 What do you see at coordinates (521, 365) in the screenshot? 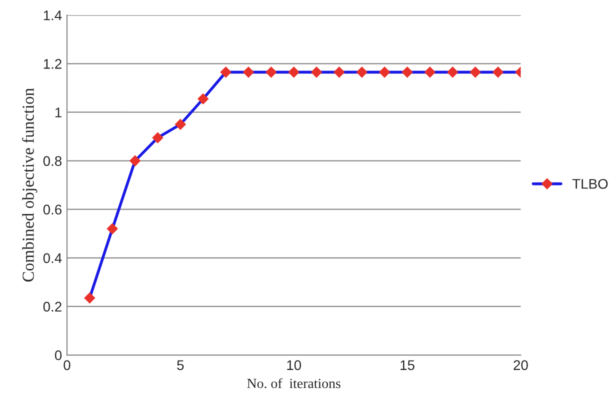
I see `x-tick-label: 20` at bounding box center [521, 365].